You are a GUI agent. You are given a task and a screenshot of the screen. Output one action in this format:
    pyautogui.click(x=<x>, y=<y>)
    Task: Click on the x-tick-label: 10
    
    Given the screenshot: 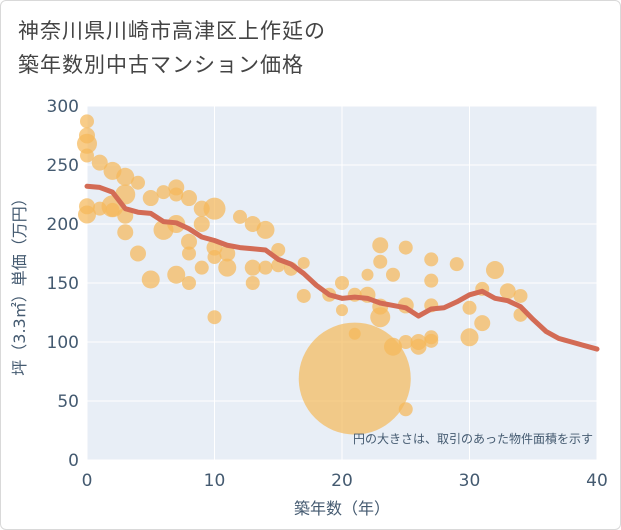 What is the action you would take?
    pyautogui.click(x=215, y=481)
    